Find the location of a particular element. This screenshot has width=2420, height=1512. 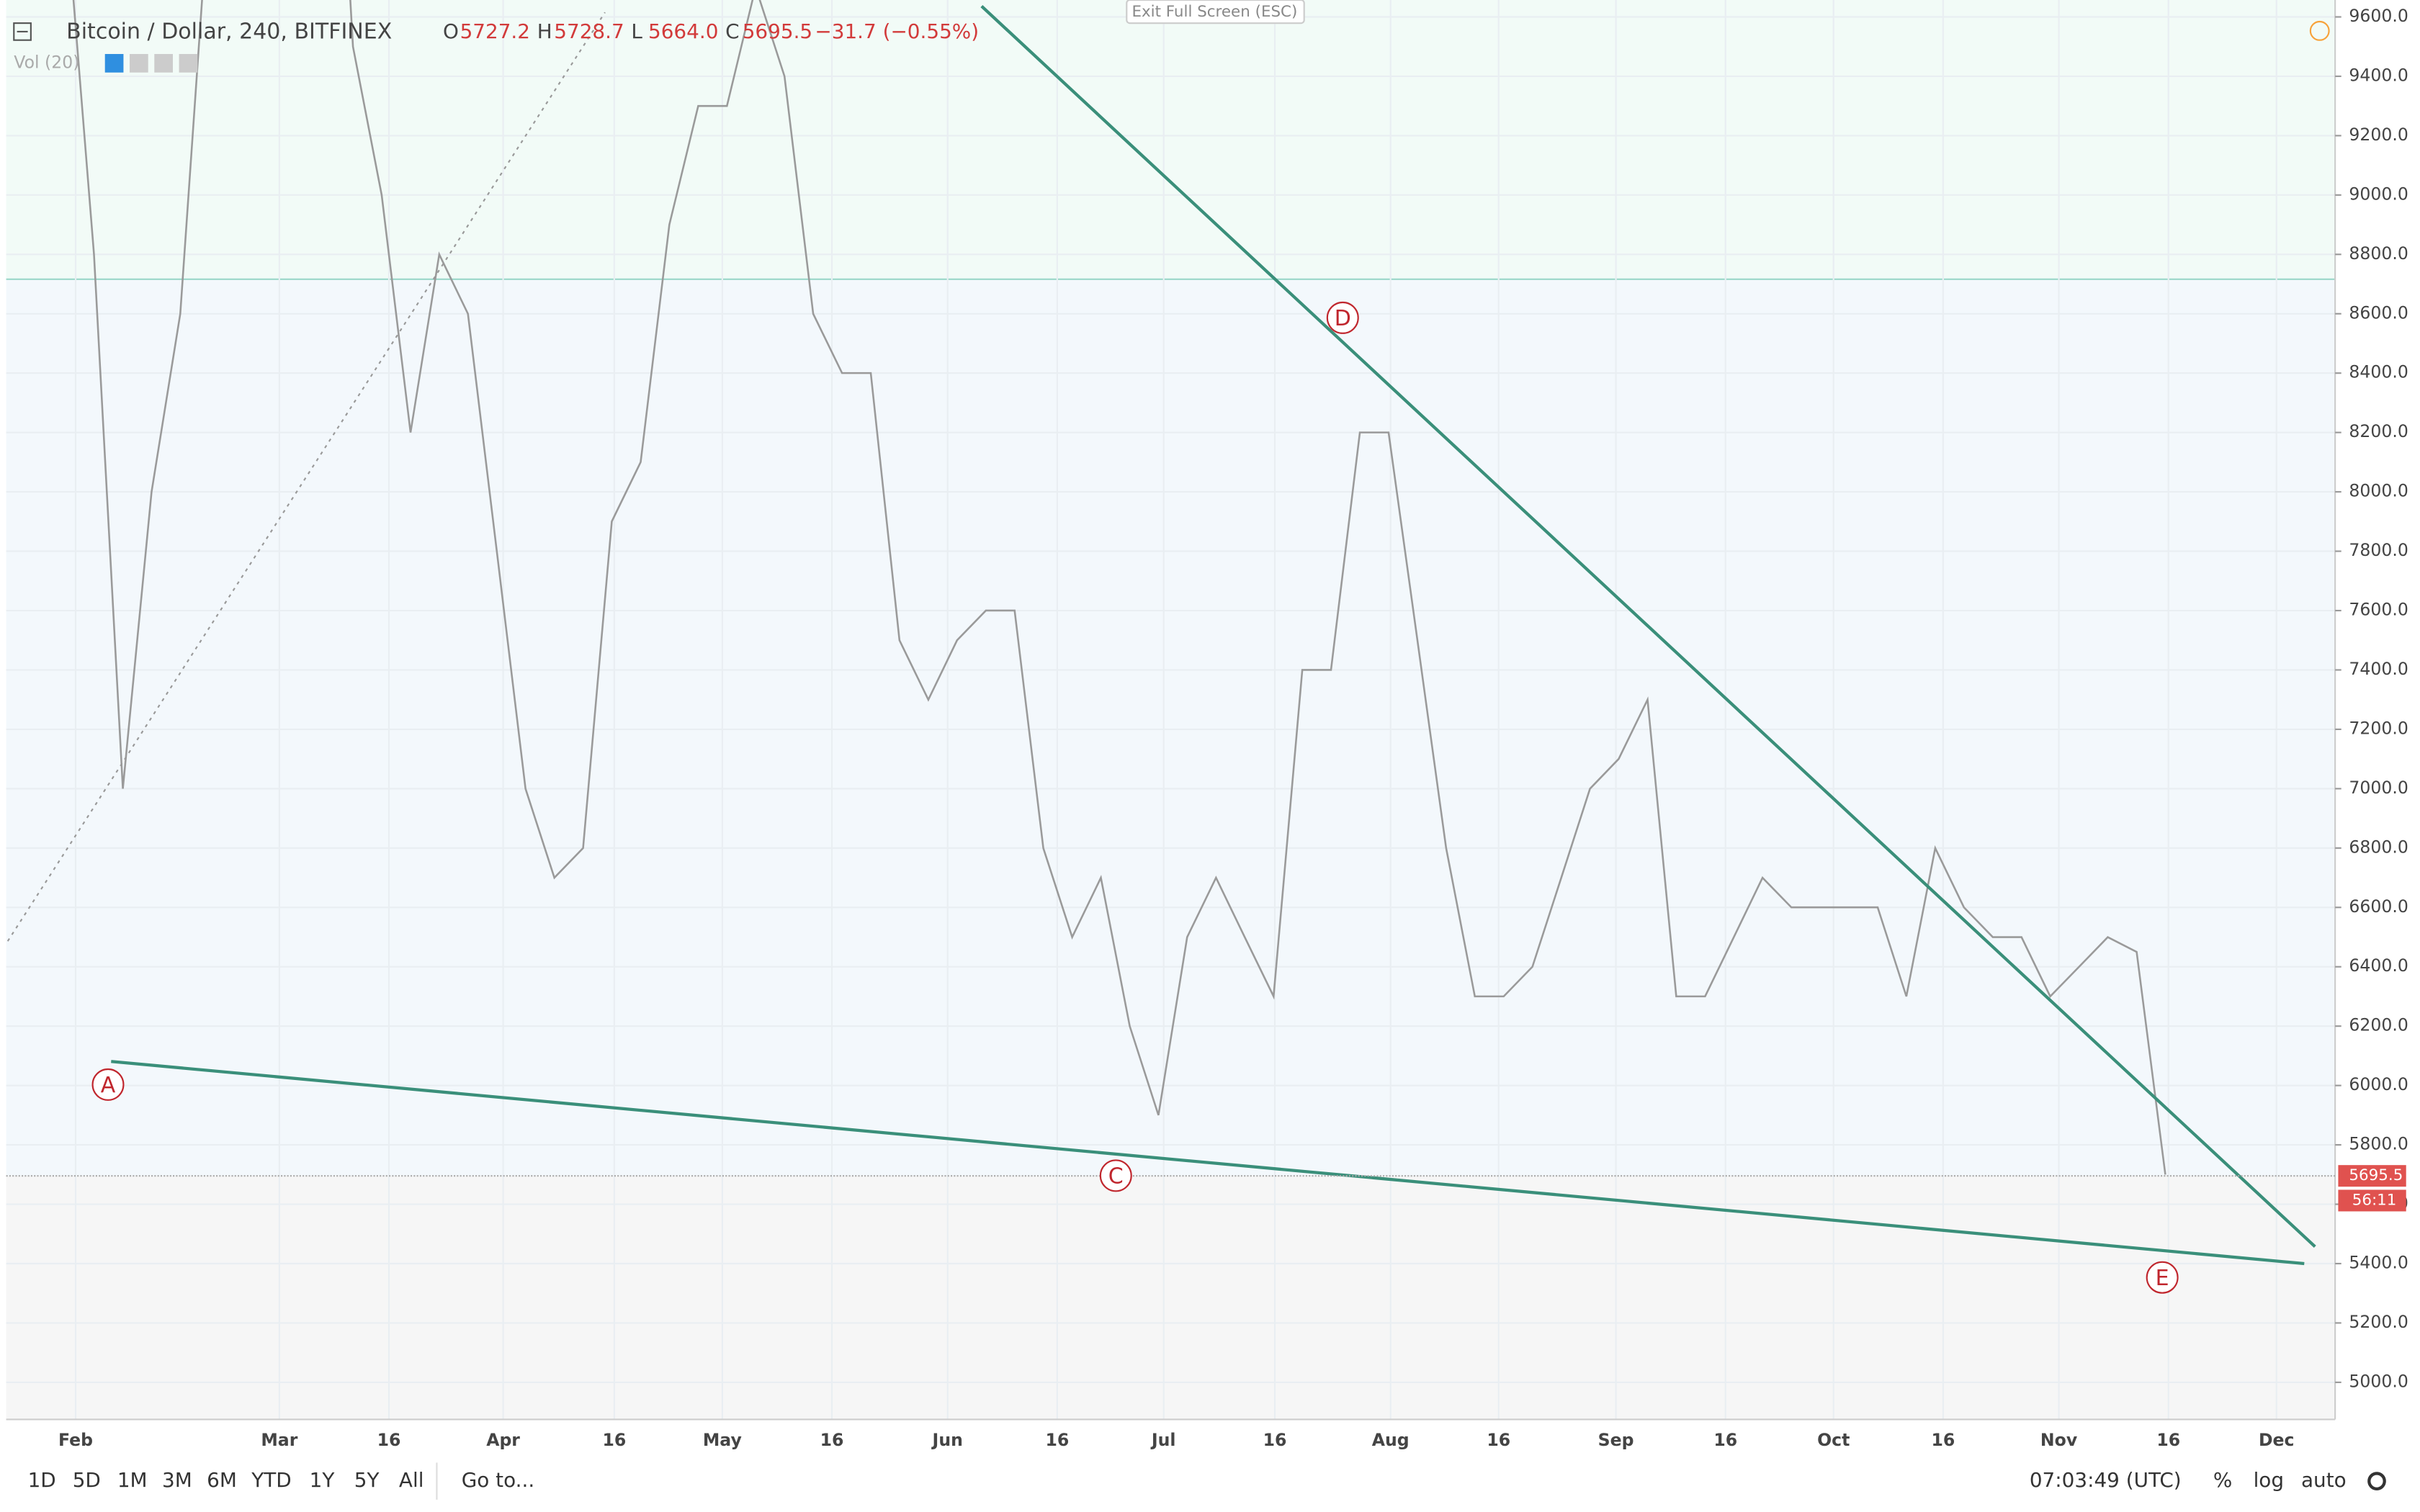

x-tick-label: Sep is located at coordinates (1616, 1440).